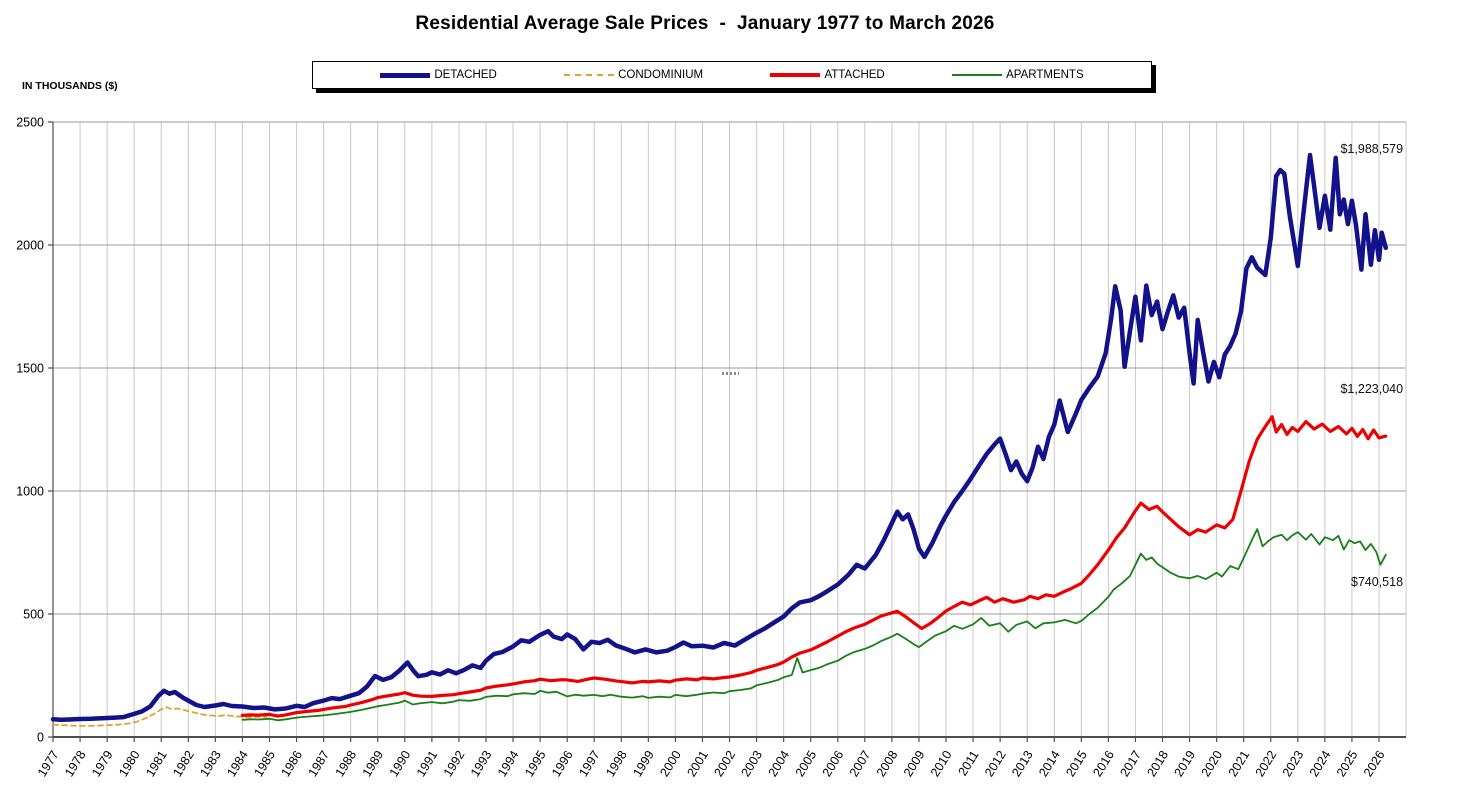 The image size is (1458, 800). What do you see at coordinates (833, 763) in the screenshot?
I see `x-tick-label: 2006` at bounding box center [833, 763].